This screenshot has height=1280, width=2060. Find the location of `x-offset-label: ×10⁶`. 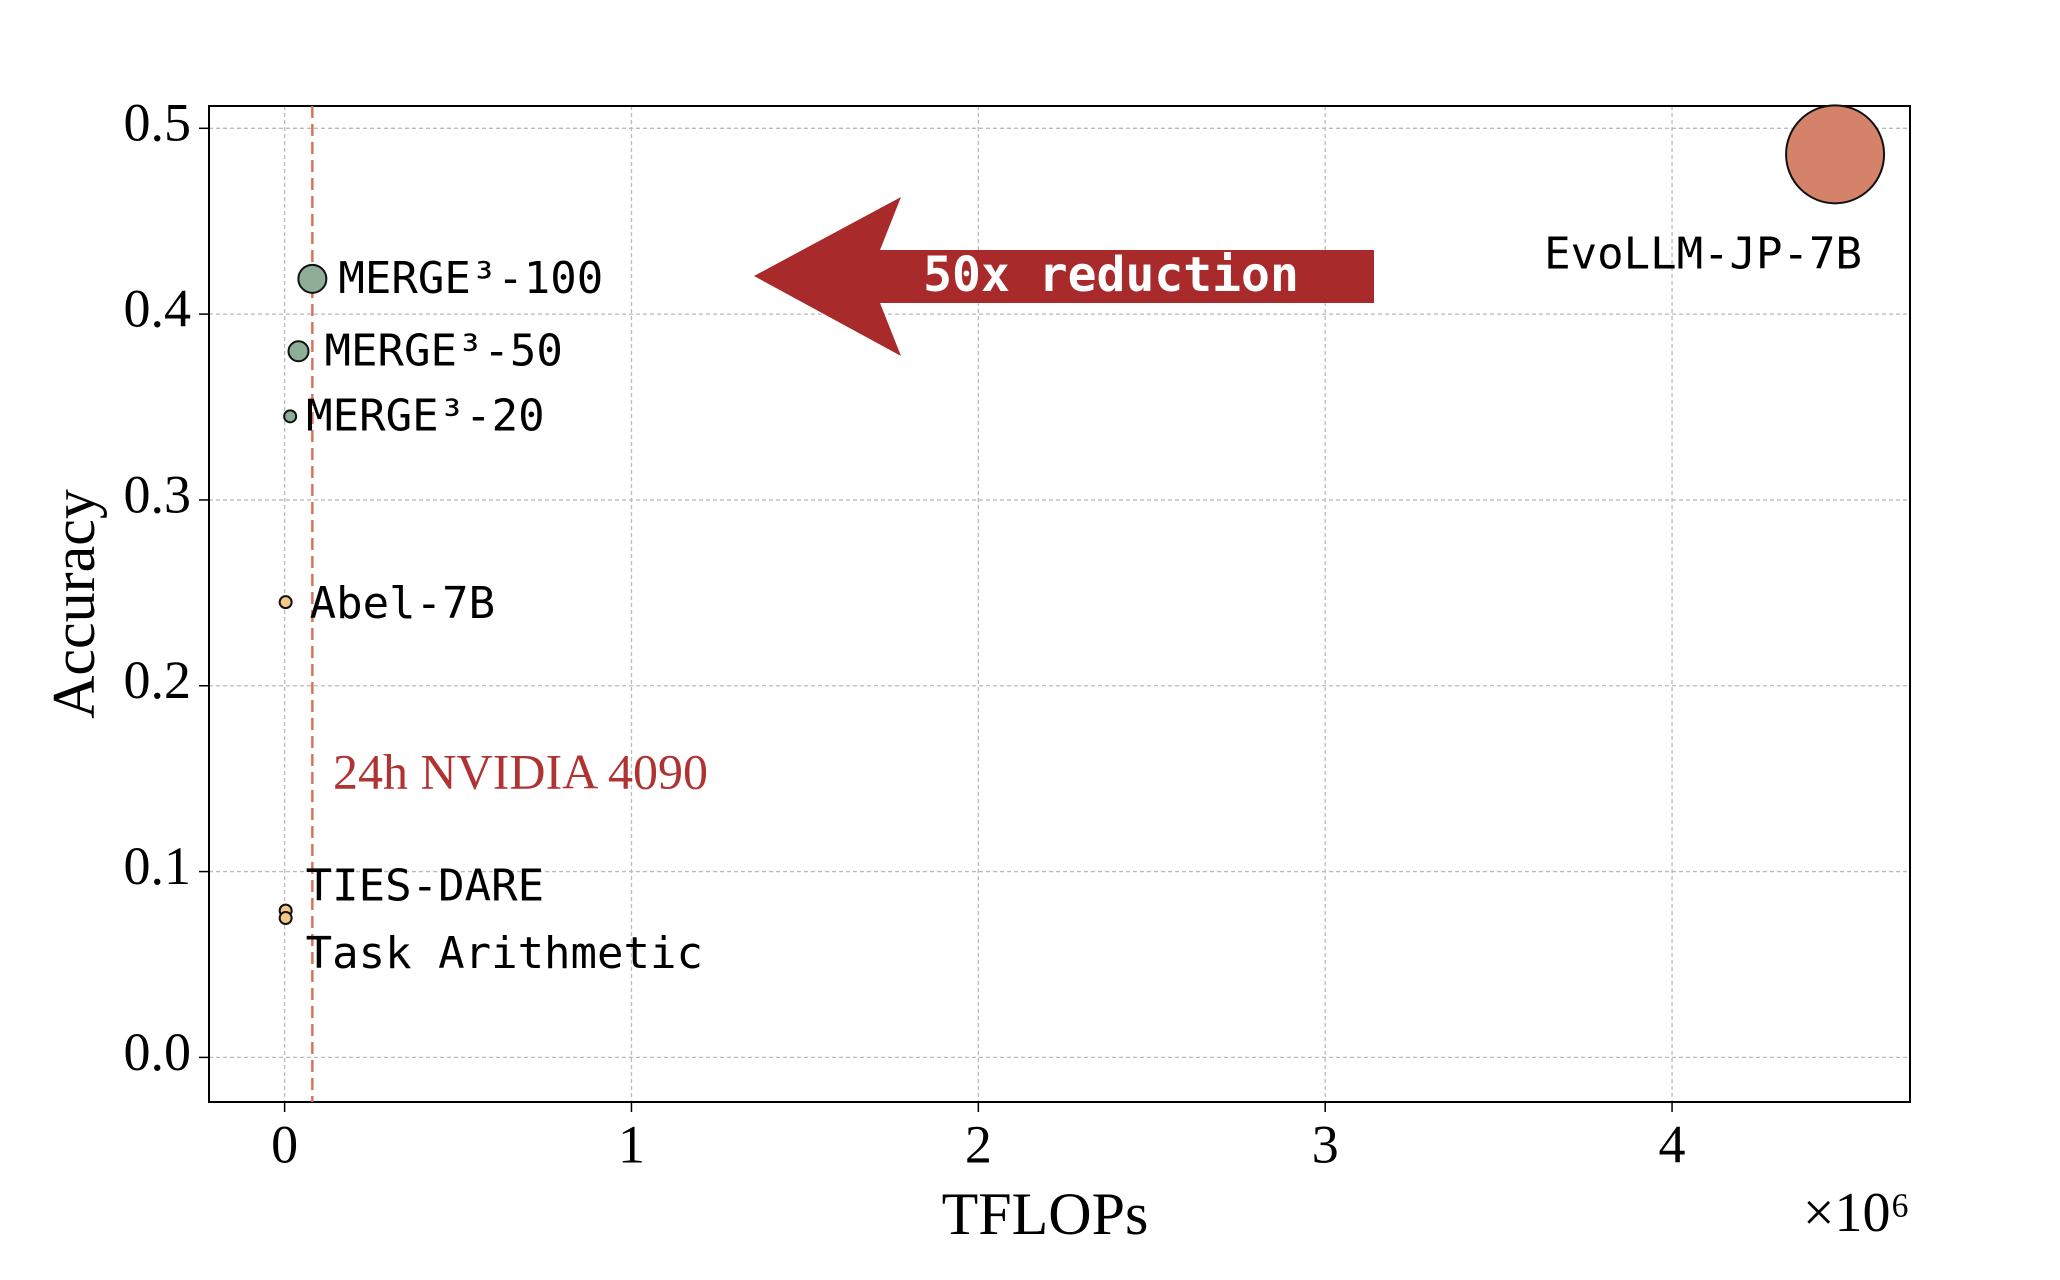

x-offset-label: ×10⁶ is located at coordinates (1856, 1213).